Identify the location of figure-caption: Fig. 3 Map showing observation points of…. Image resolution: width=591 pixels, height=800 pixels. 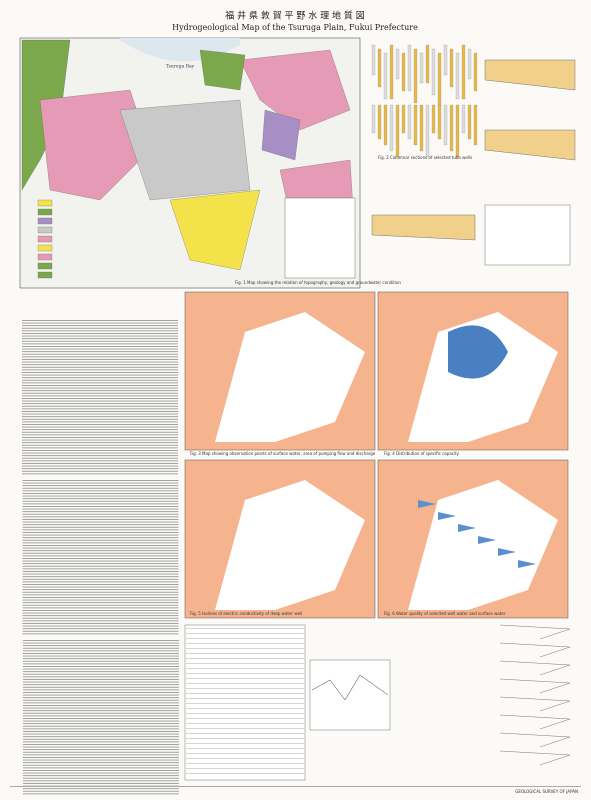
(283, 453).